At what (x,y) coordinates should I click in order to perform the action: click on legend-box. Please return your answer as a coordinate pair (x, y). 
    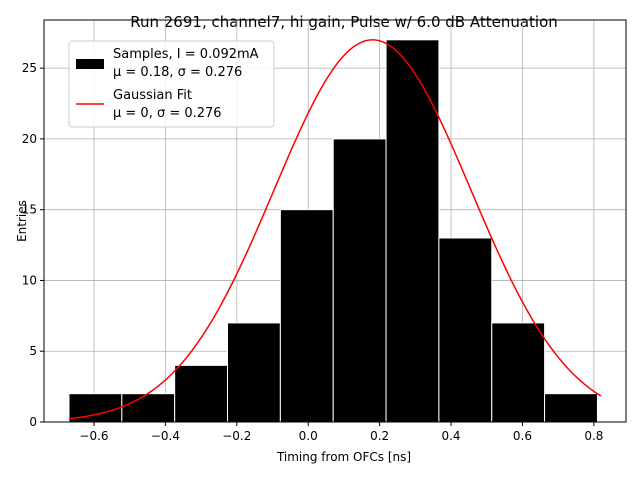
    Looking at the image, I should click on (171, 84).